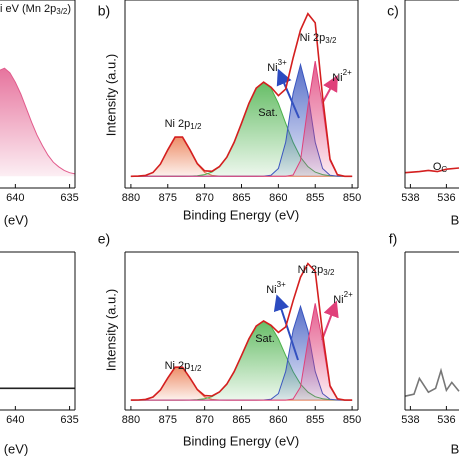 The height and width of the screenshot is (460, 460). I want to click on panel-label: b), so click(104, 11).